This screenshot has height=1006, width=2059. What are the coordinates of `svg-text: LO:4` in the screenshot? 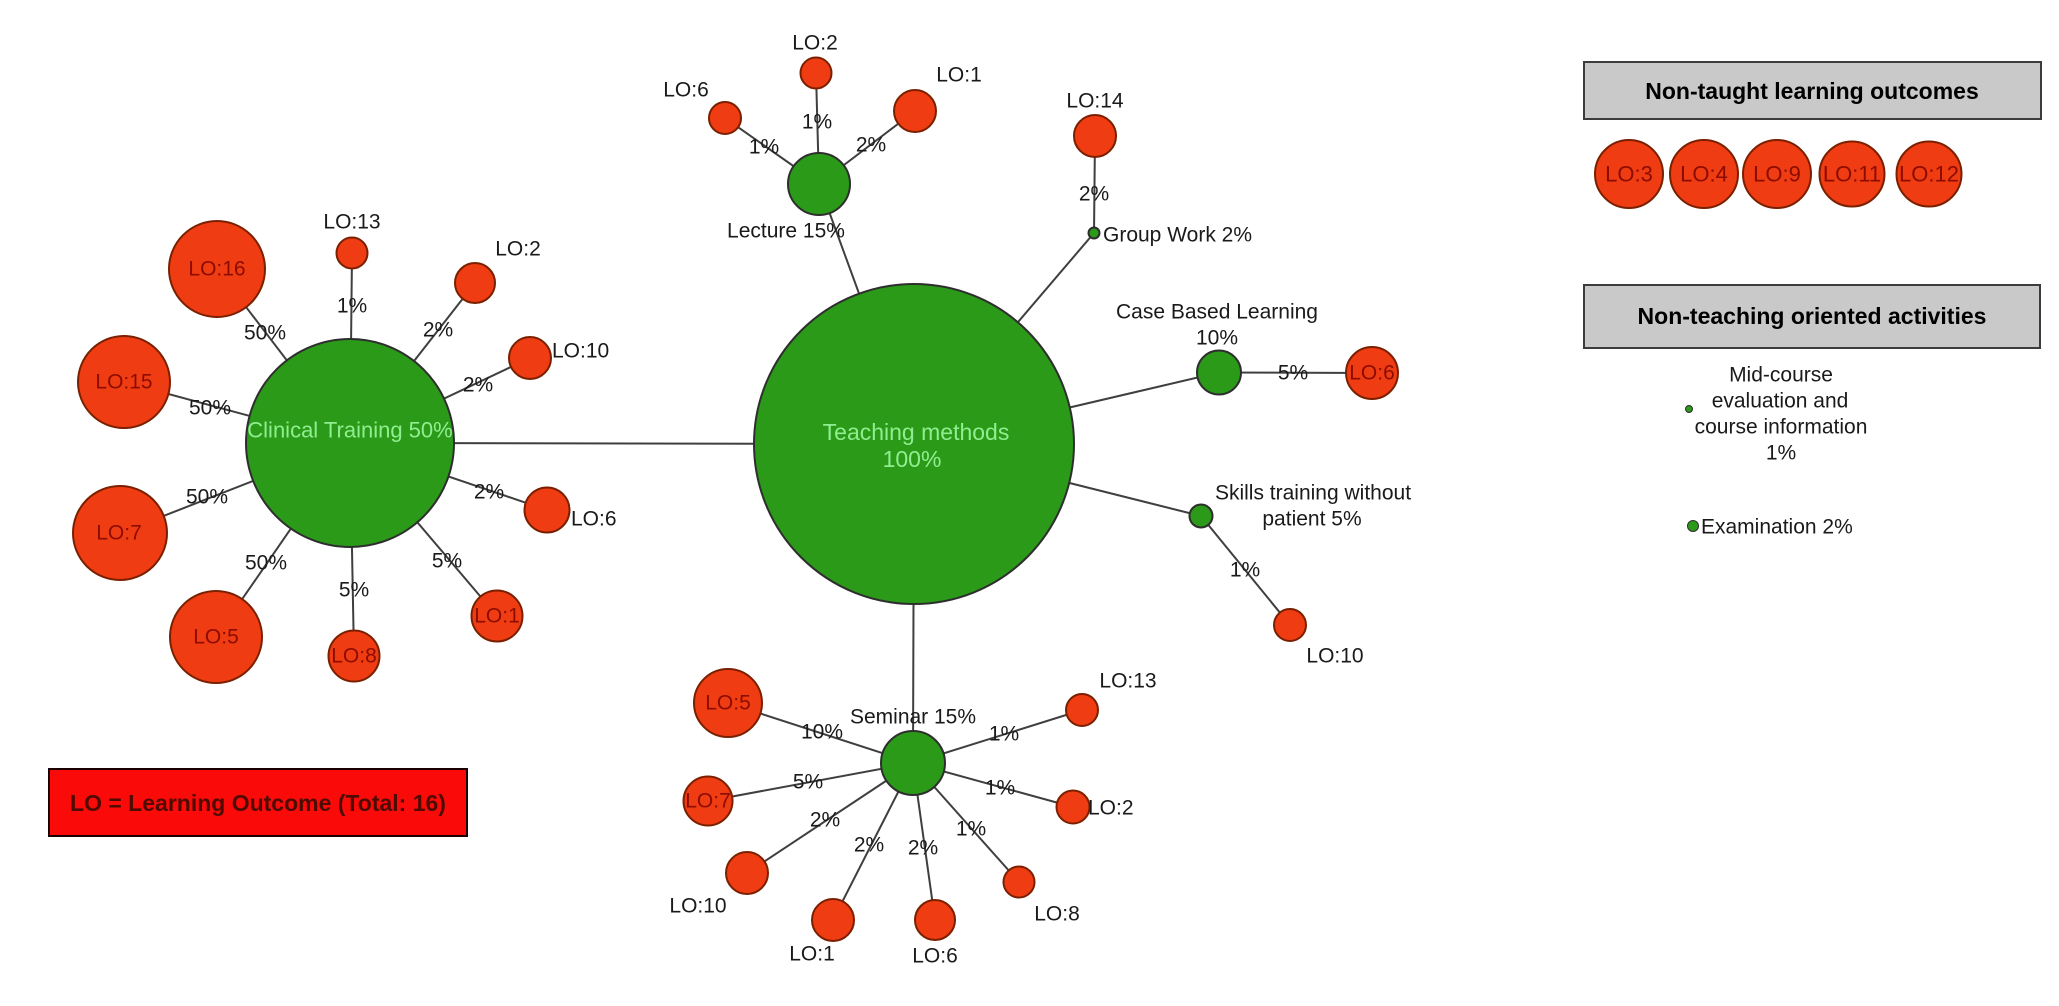 It's located at (1704, 174).